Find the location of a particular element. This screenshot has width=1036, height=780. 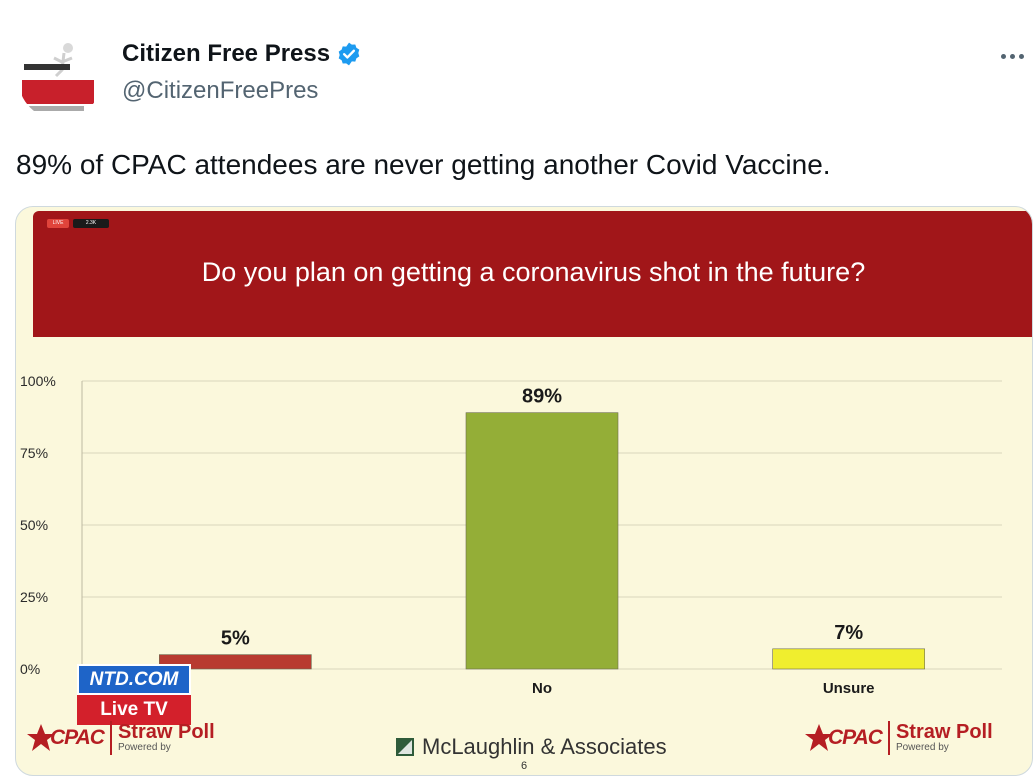

avatar is located at coordinates (60, 78).